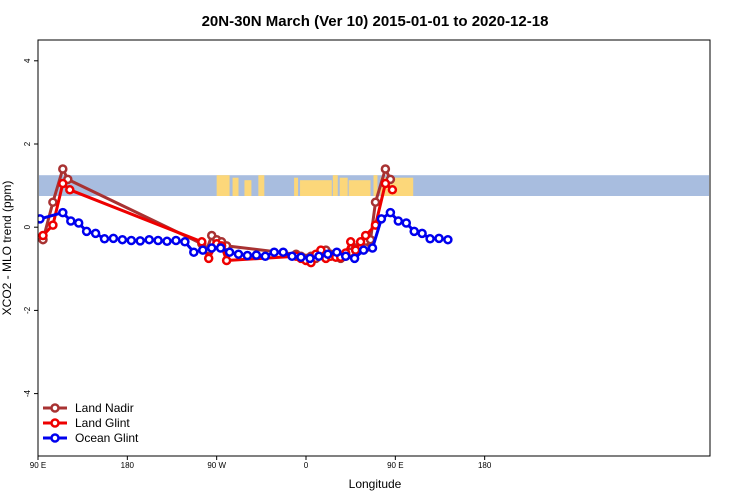  I want to click on y-tick-label: -2, so click(27, 310).